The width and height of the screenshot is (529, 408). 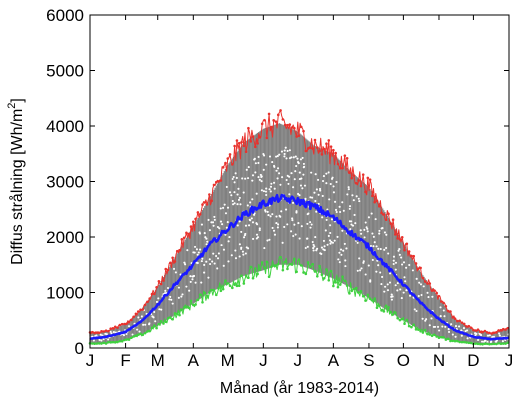 I want to click on y-tick-label: 1000, so click(x=65, y=293).